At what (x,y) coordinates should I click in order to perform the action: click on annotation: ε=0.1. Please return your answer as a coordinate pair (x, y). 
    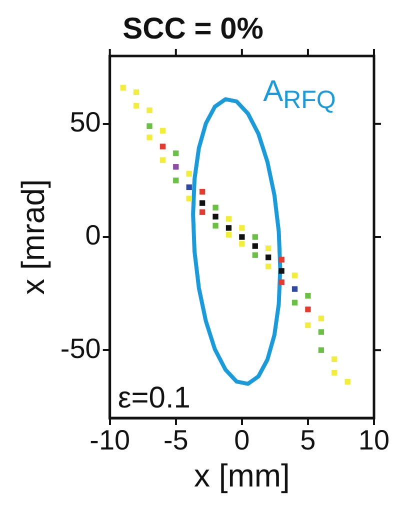
    Looking at the image, I should click on (154, 397).